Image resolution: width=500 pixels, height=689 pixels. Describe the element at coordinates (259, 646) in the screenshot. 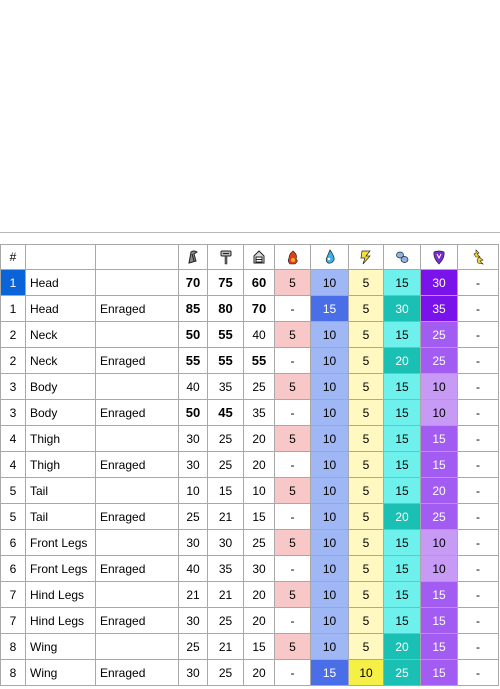

I see `shot-value: 15` at that location.